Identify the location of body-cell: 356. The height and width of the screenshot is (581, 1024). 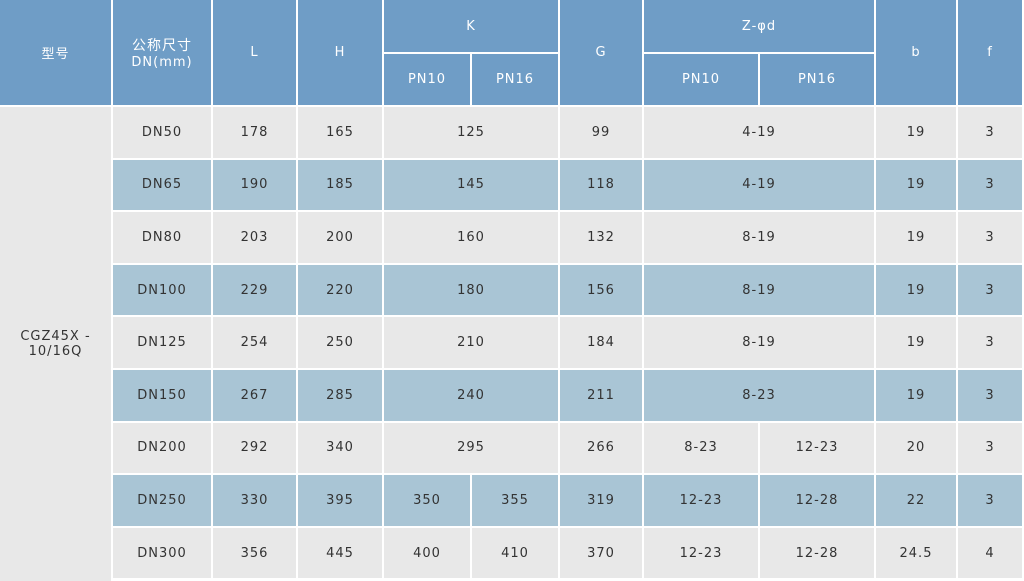
(254, 553).